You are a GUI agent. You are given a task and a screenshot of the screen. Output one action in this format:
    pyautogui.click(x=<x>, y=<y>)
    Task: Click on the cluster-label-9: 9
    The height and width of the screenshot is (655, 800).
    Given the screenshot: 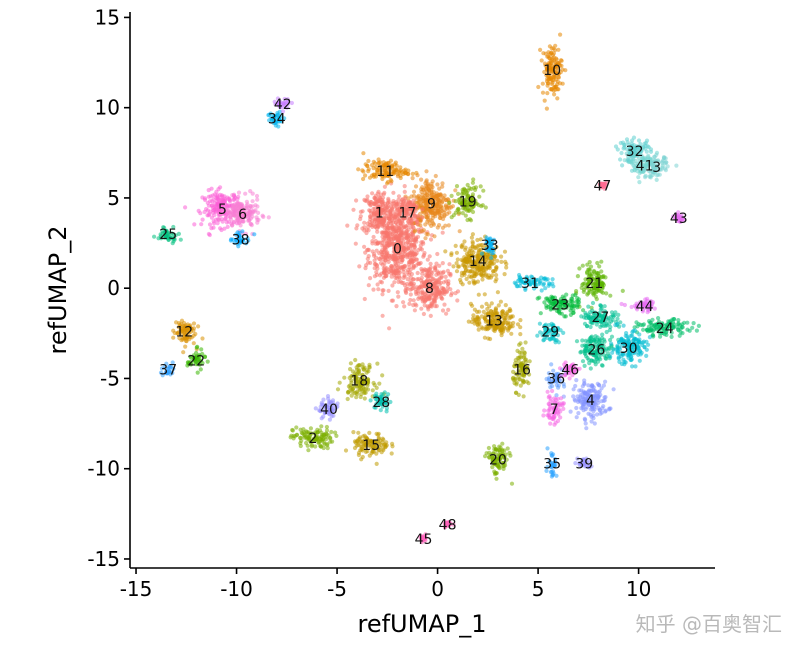 What is the action you would take?
    pyautogui.click(x=431, y=204)
    